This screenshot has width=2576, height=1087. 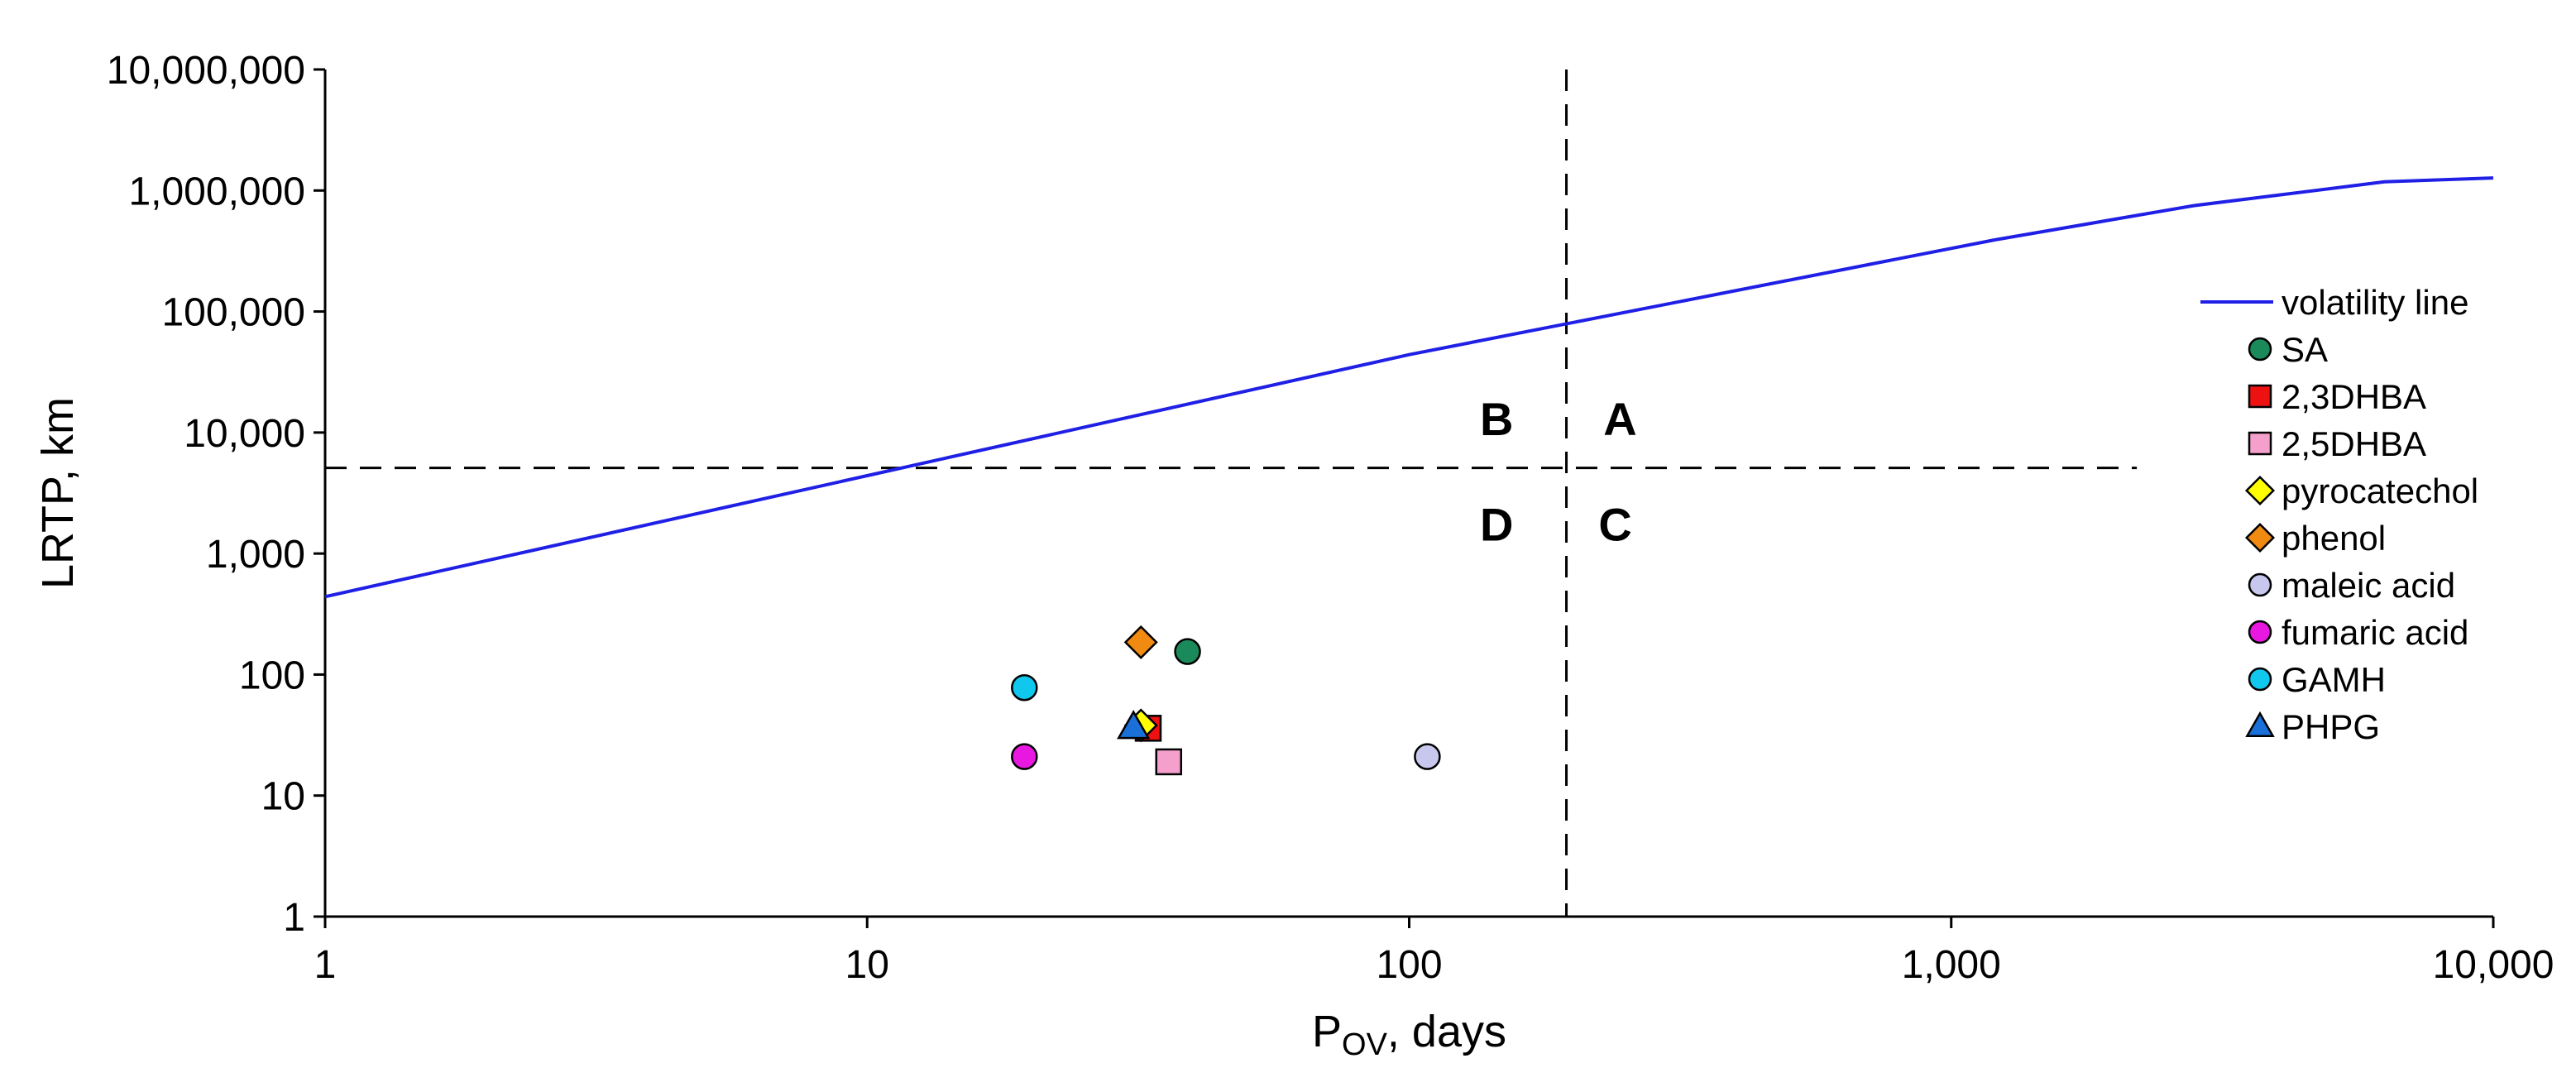 What do you see at coordinates (2375, 302) in the screenshot?
I see `legend-label: volatility line` at bounding box center [2375, 302].